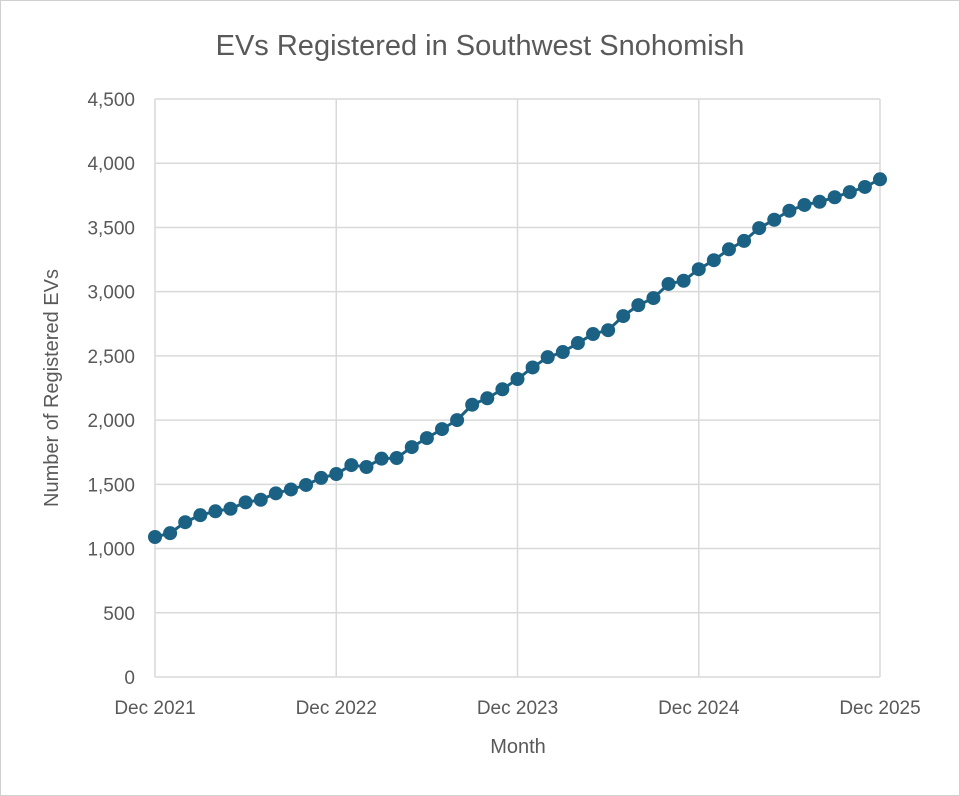 This screenshot has height=796, width=960. Describe the element at coordinates (480, 46) in the screenshot. I see `chart-title: EVs Registered in Southwest Snohomish` at that location.